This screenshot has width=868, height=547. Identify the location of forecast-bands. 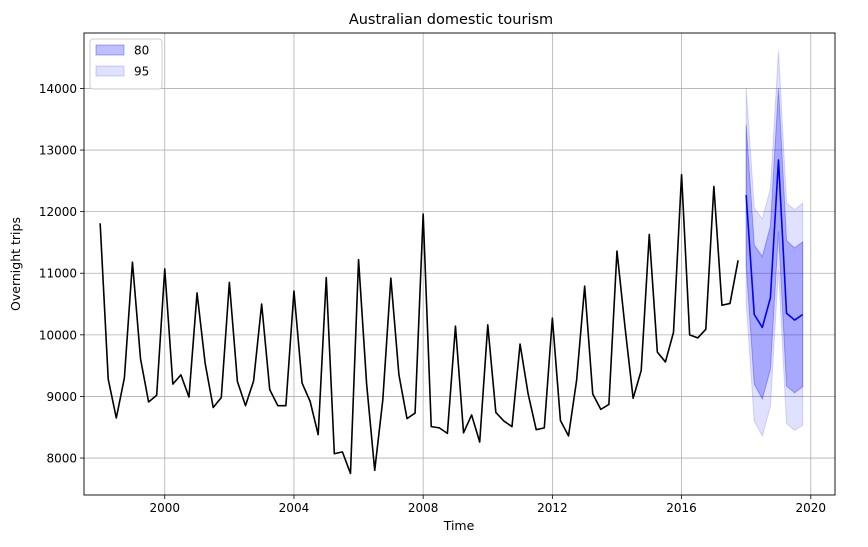
(774, 244).